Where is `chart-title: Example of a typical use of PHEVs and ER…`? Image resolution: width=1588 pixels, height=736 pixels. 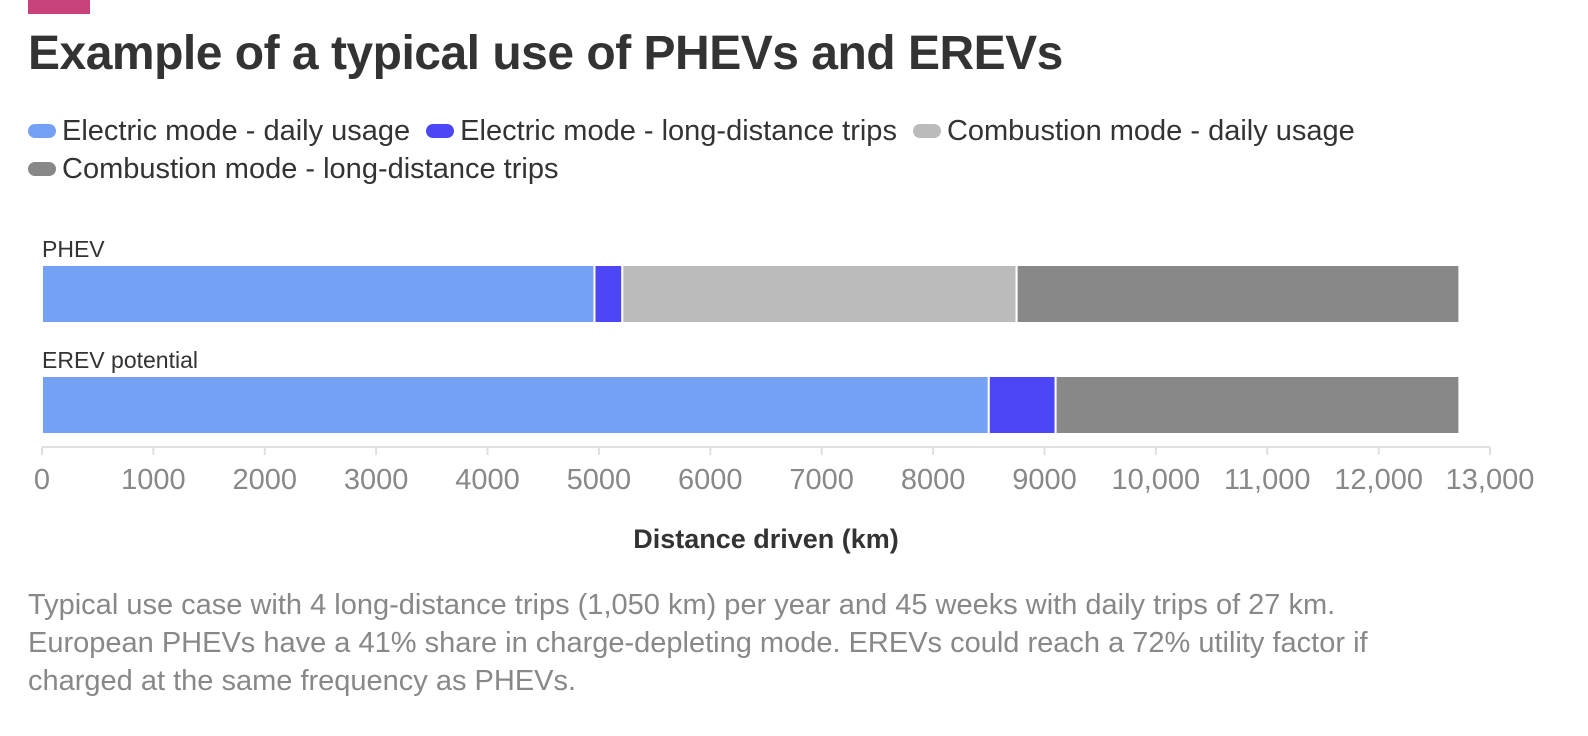 chart-title: Example of a typical use of PHEVs and ER… is located at coordinates (545, 53).